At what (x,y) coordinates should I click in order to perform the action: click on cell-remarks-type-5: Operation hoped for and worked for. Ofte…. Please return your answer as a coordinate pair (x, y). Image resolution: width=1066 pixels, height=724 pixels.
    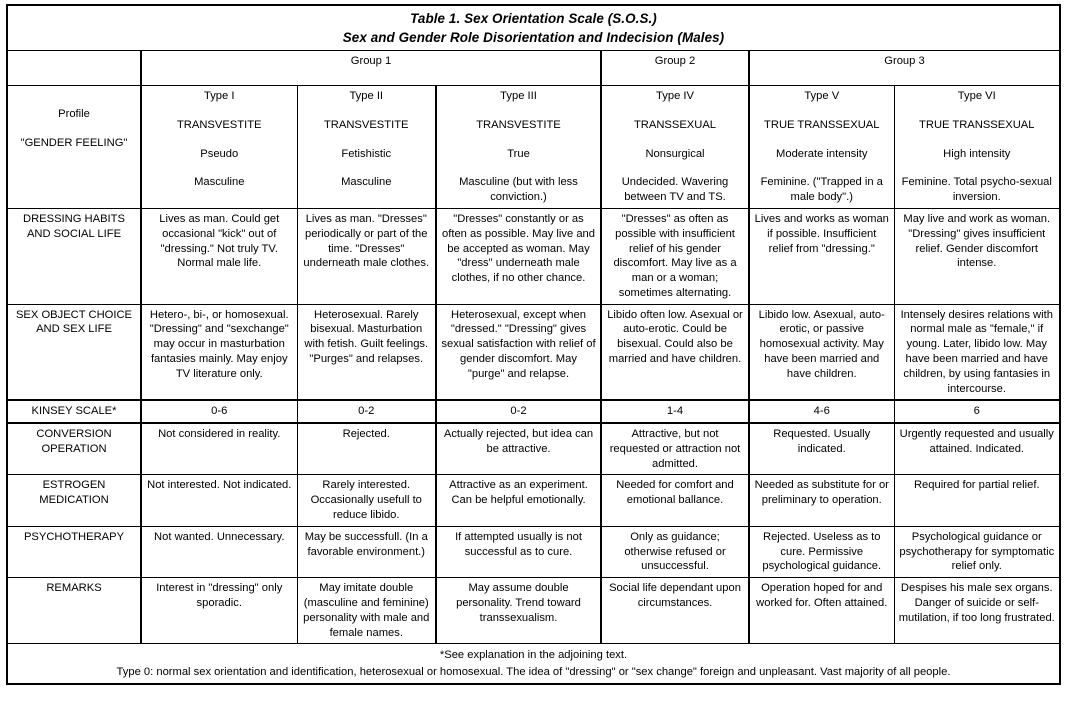
    Looking at the image, I should click on (821, 611).